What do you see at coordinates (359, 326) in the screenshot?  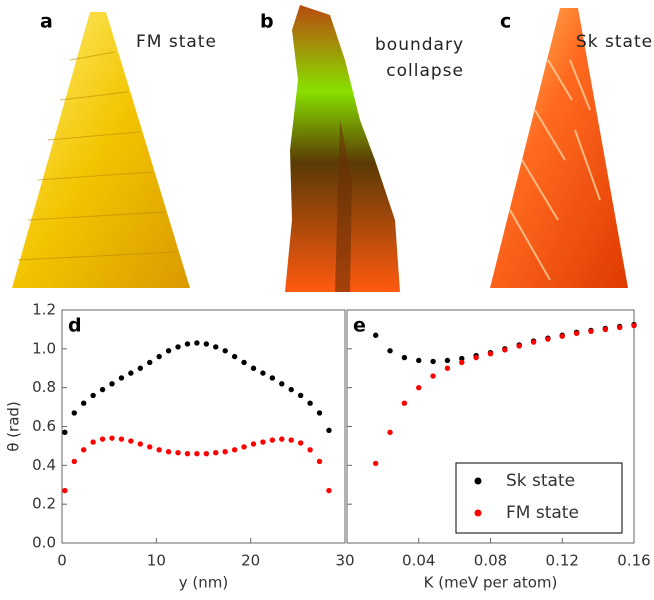 I see `panel-label: e` at bounding box center [359, 326].